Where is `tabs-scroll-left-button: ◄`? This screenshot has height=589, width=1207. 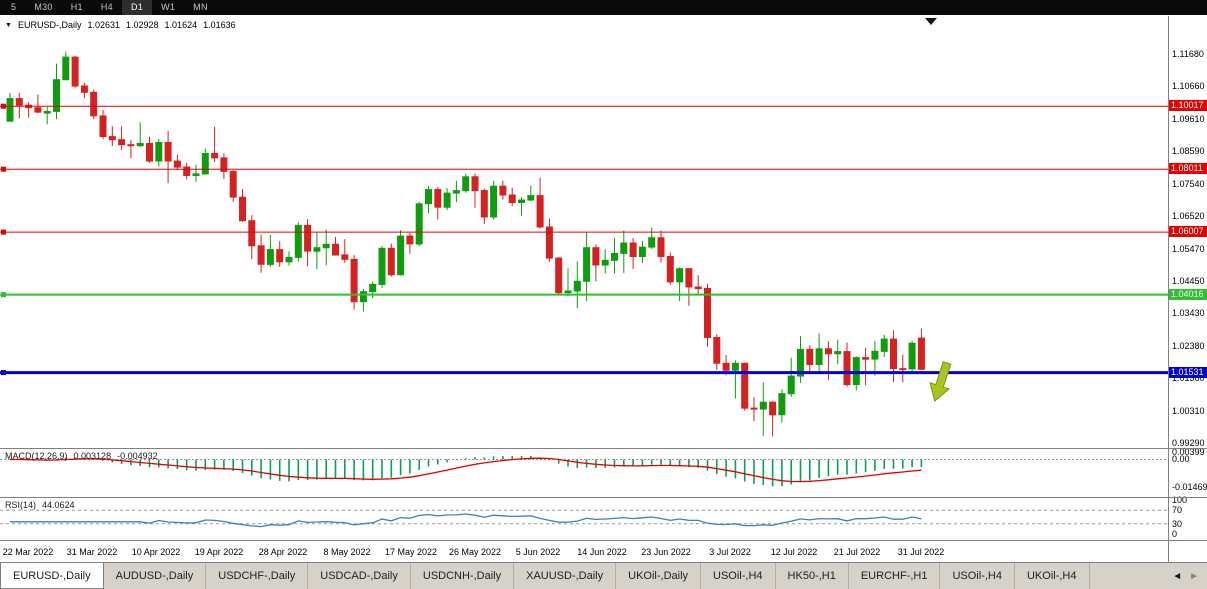
tabs-scroll-left-button: ◄ is located at coordinates (1177, 576).